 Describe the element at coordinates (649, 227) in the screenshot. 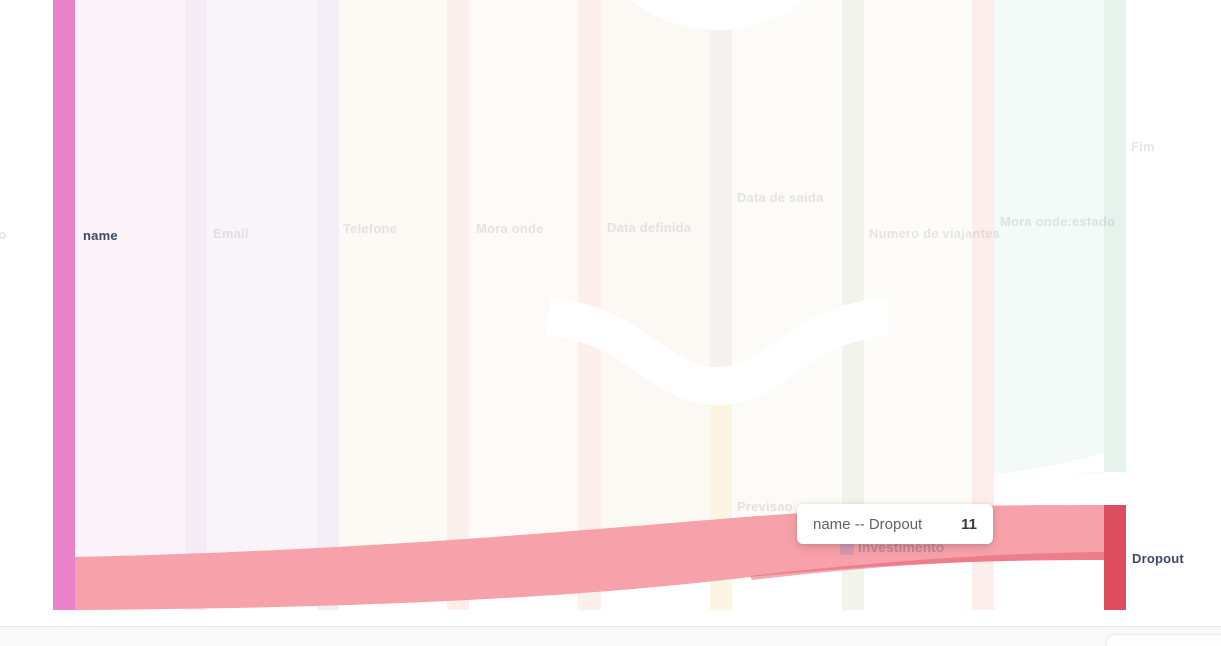

I see `node-label-data-definida: Data definida` at that location.